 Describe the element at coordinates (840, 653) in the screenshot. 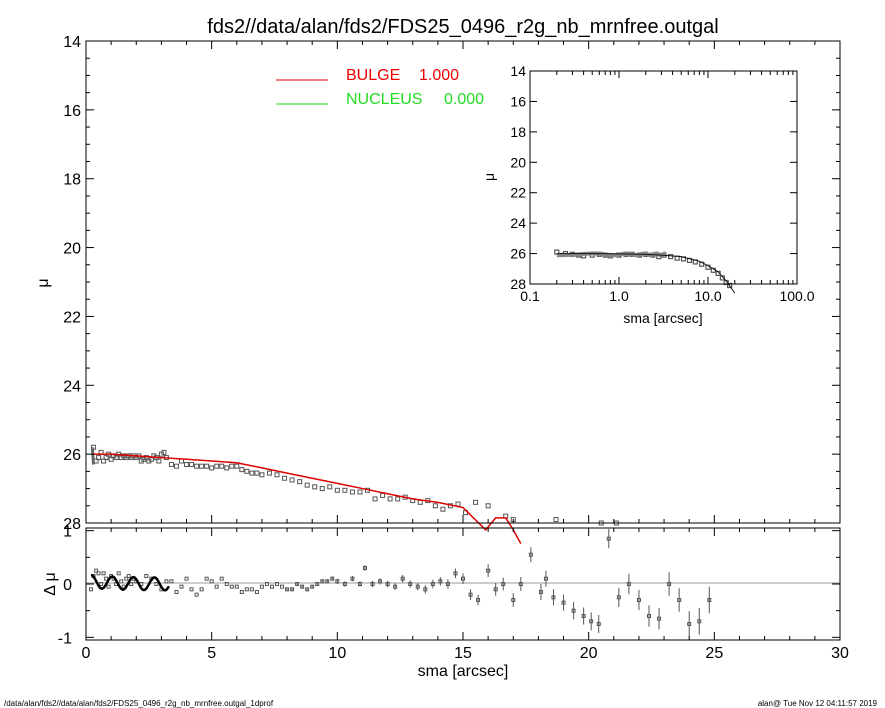

I see `x-tick-label: 30` at that location.